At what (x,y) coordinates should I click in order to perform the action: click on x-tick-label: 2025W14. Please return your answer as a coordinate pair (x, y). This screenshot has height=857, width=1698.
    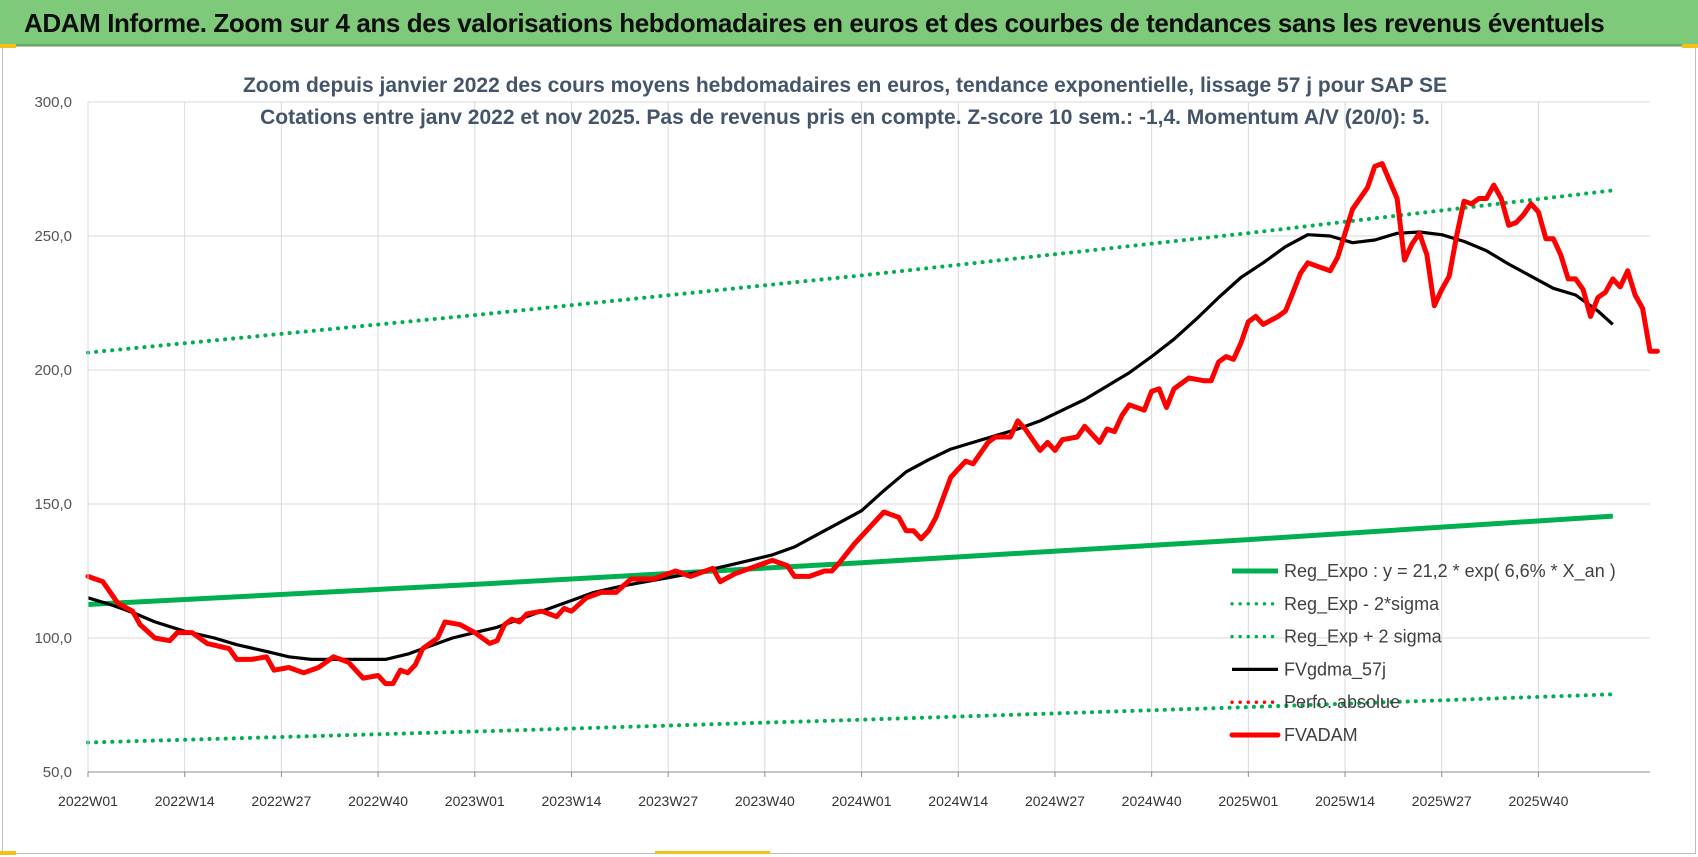
    Looking at the image, I should click on (1345, 801).